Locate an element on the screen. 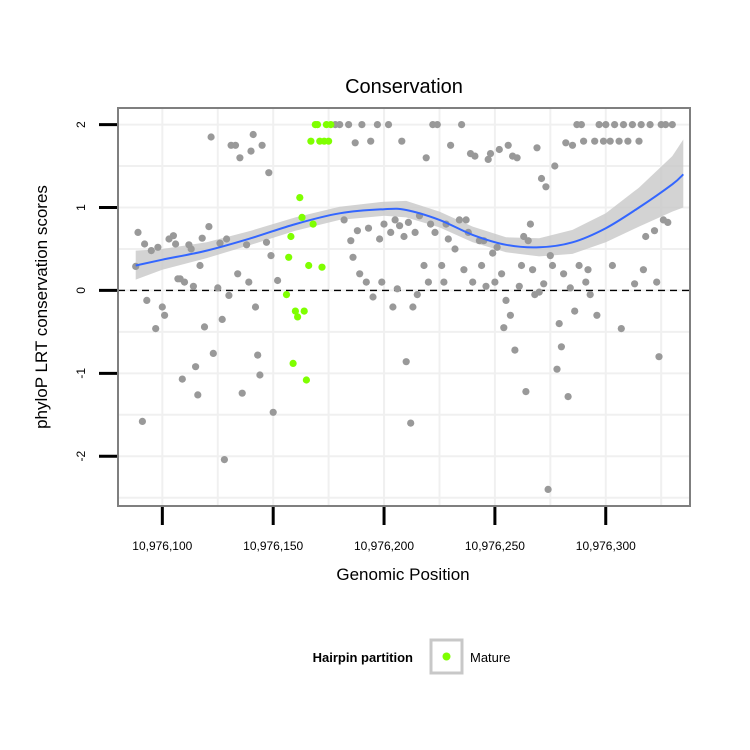  y-tick-label: -1 is located at coordinates (81, 373).